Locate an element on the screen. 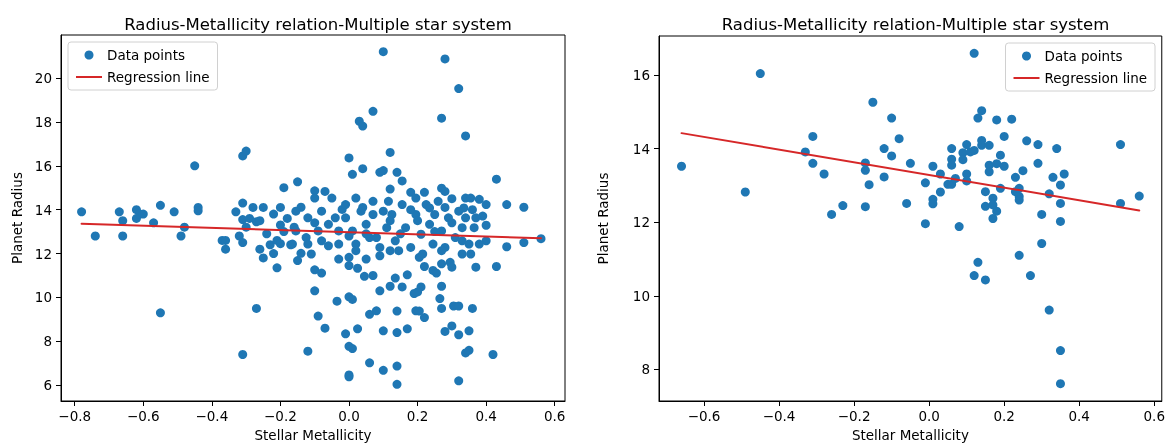 The image size is (1168, 447). y-tick-label: 20 is located at coordinates (43, 78).